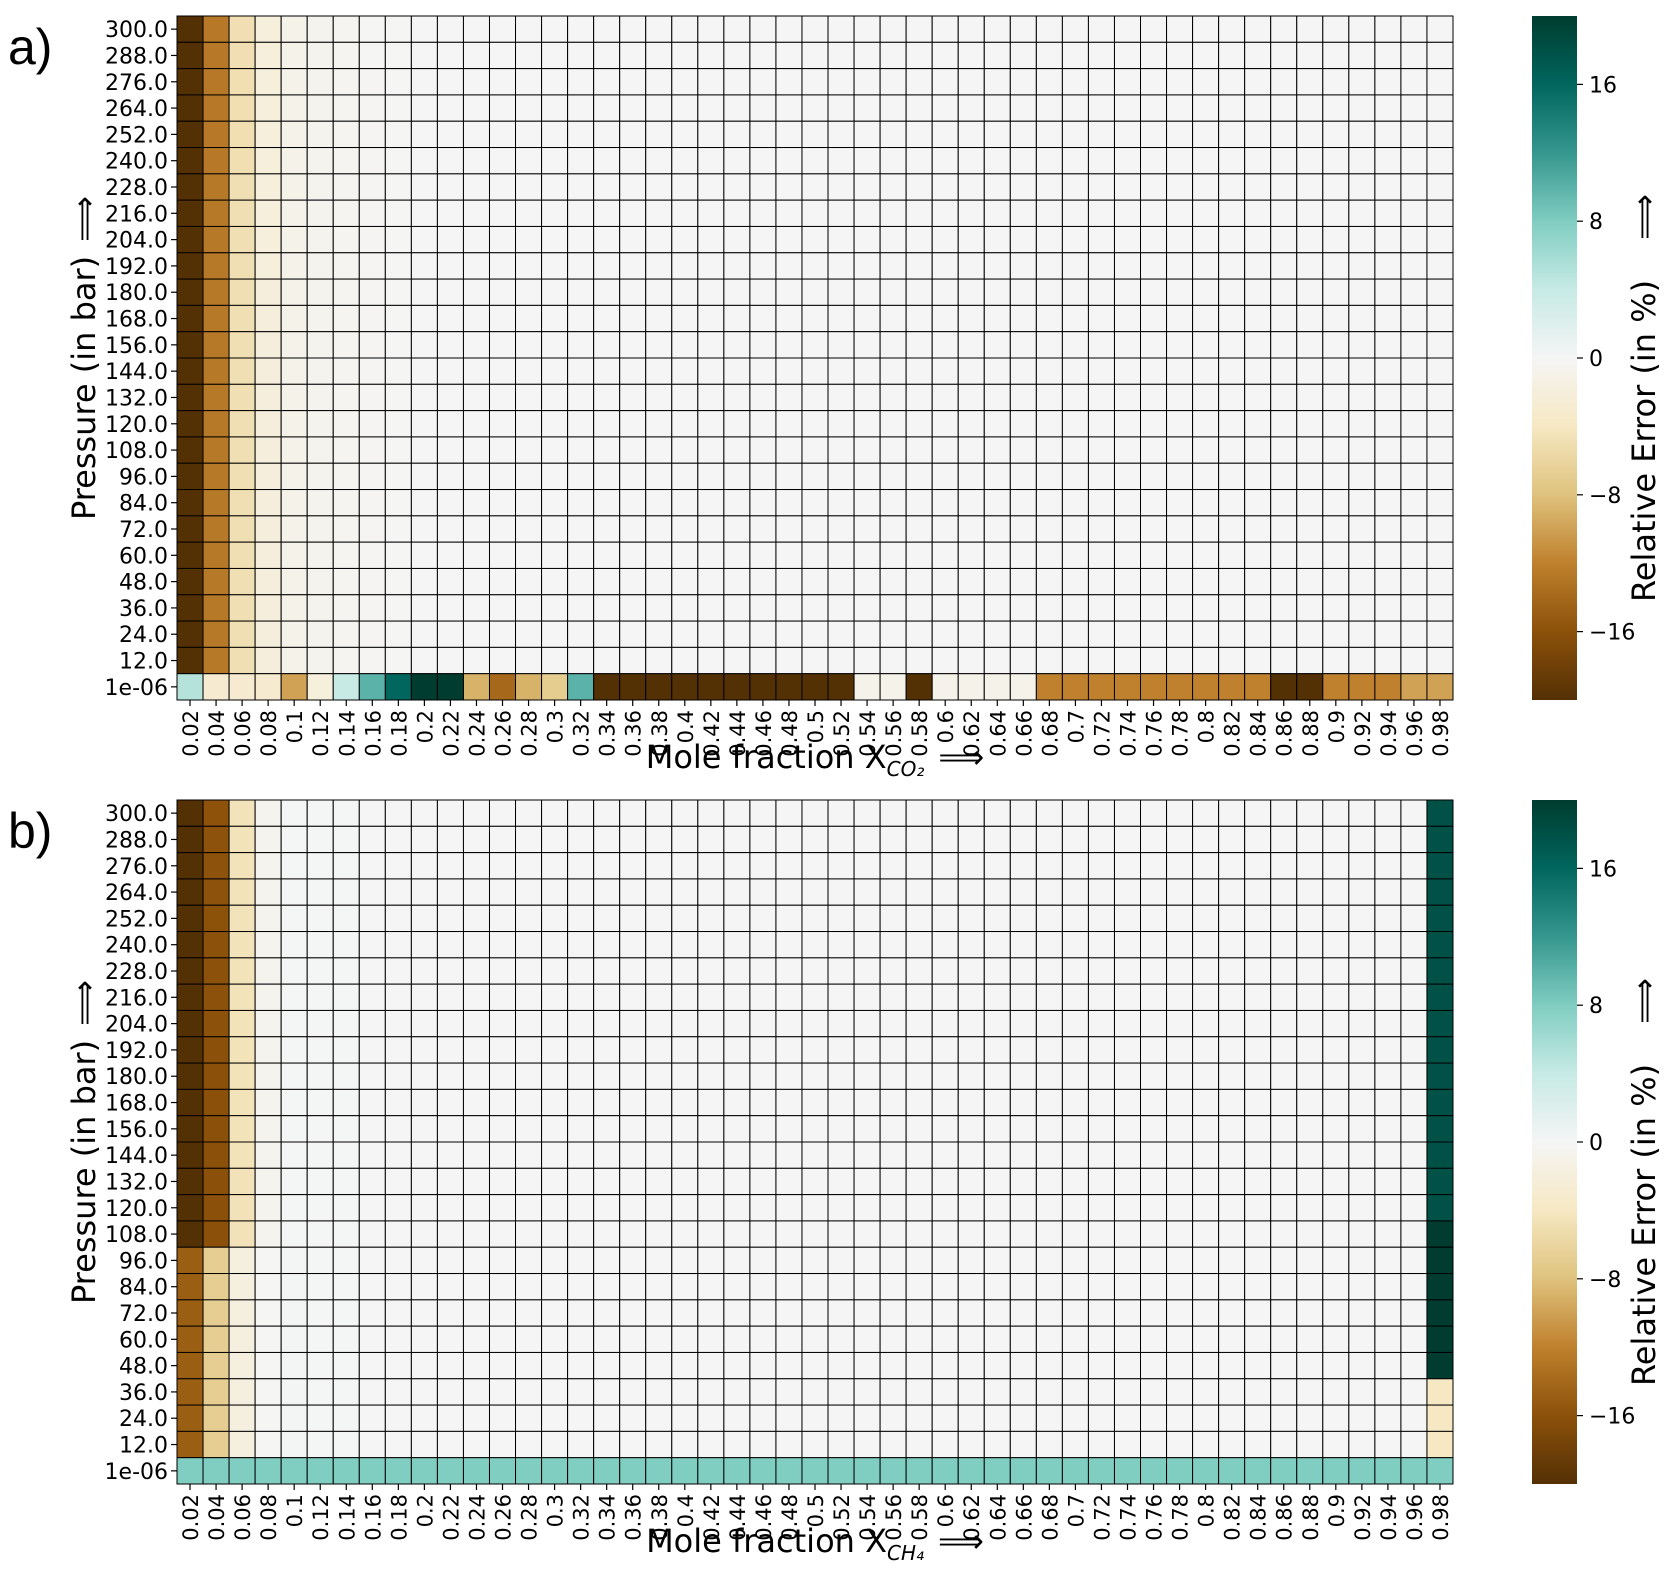 Image resolution: width=1673 pixels, height=1572 pixels. Describe the element at coordinates (143, 662) in the screenshot. I see `y-tick-label: 12.0` at that location.